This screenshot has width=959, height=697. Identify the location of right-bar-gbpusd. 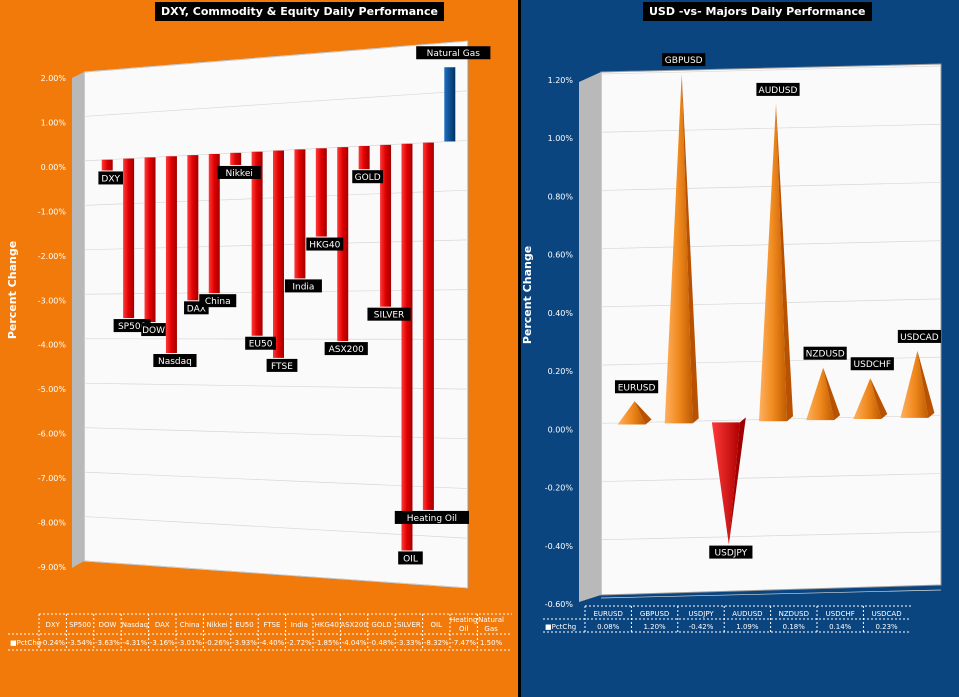
(678, 249).